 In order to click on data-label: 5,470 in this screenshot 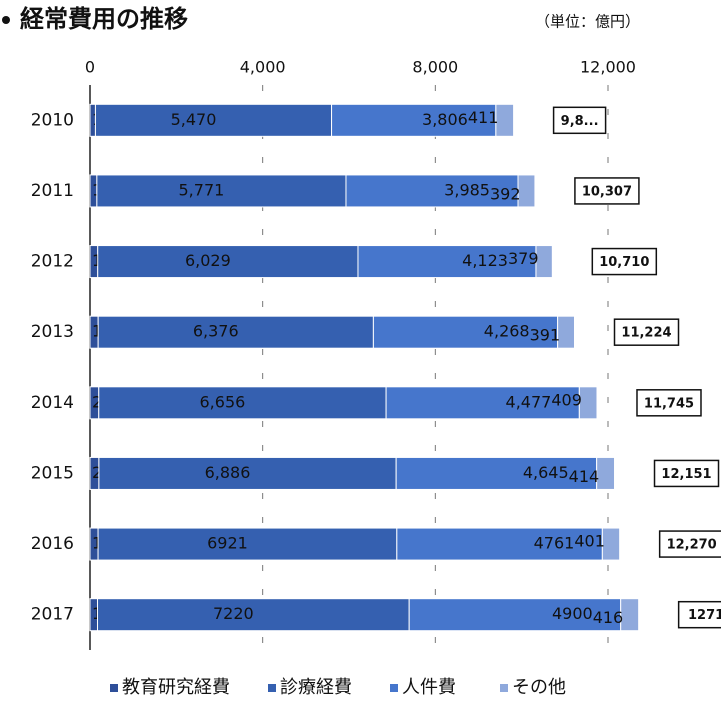, I will do `click(194, 119)`.